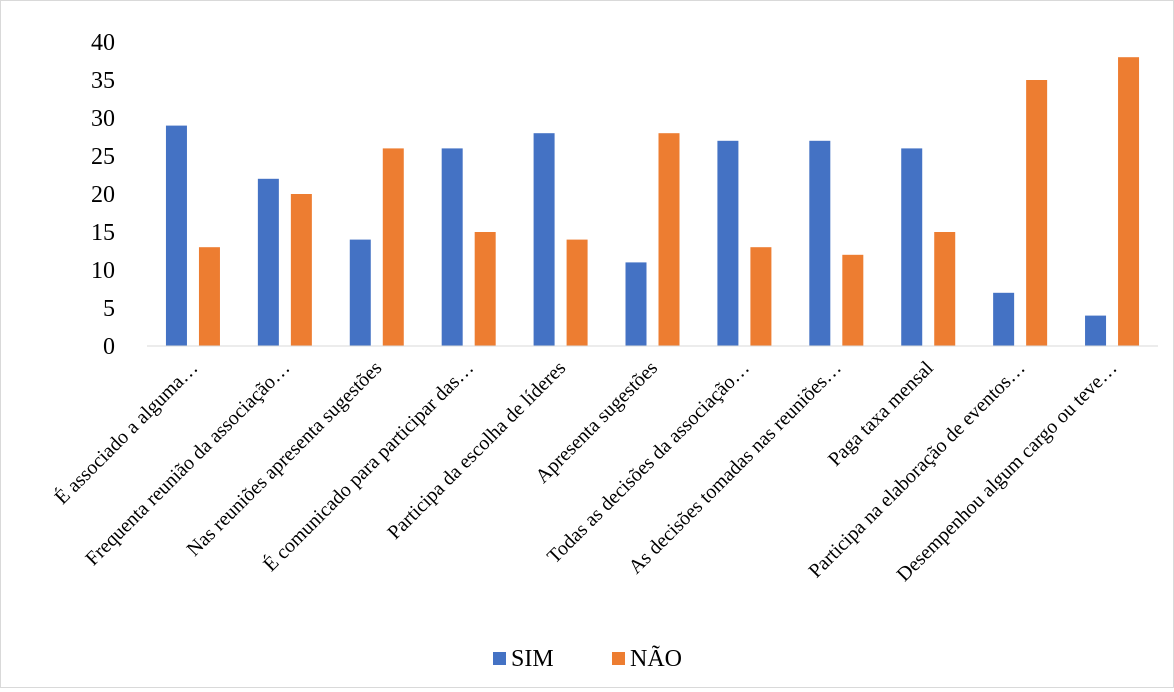 The image size is (1174, 692). What do you see at coordinates (109, 309) in the screenshot?
I see `y-tick-label: 5` at bounding box center [109, 309].